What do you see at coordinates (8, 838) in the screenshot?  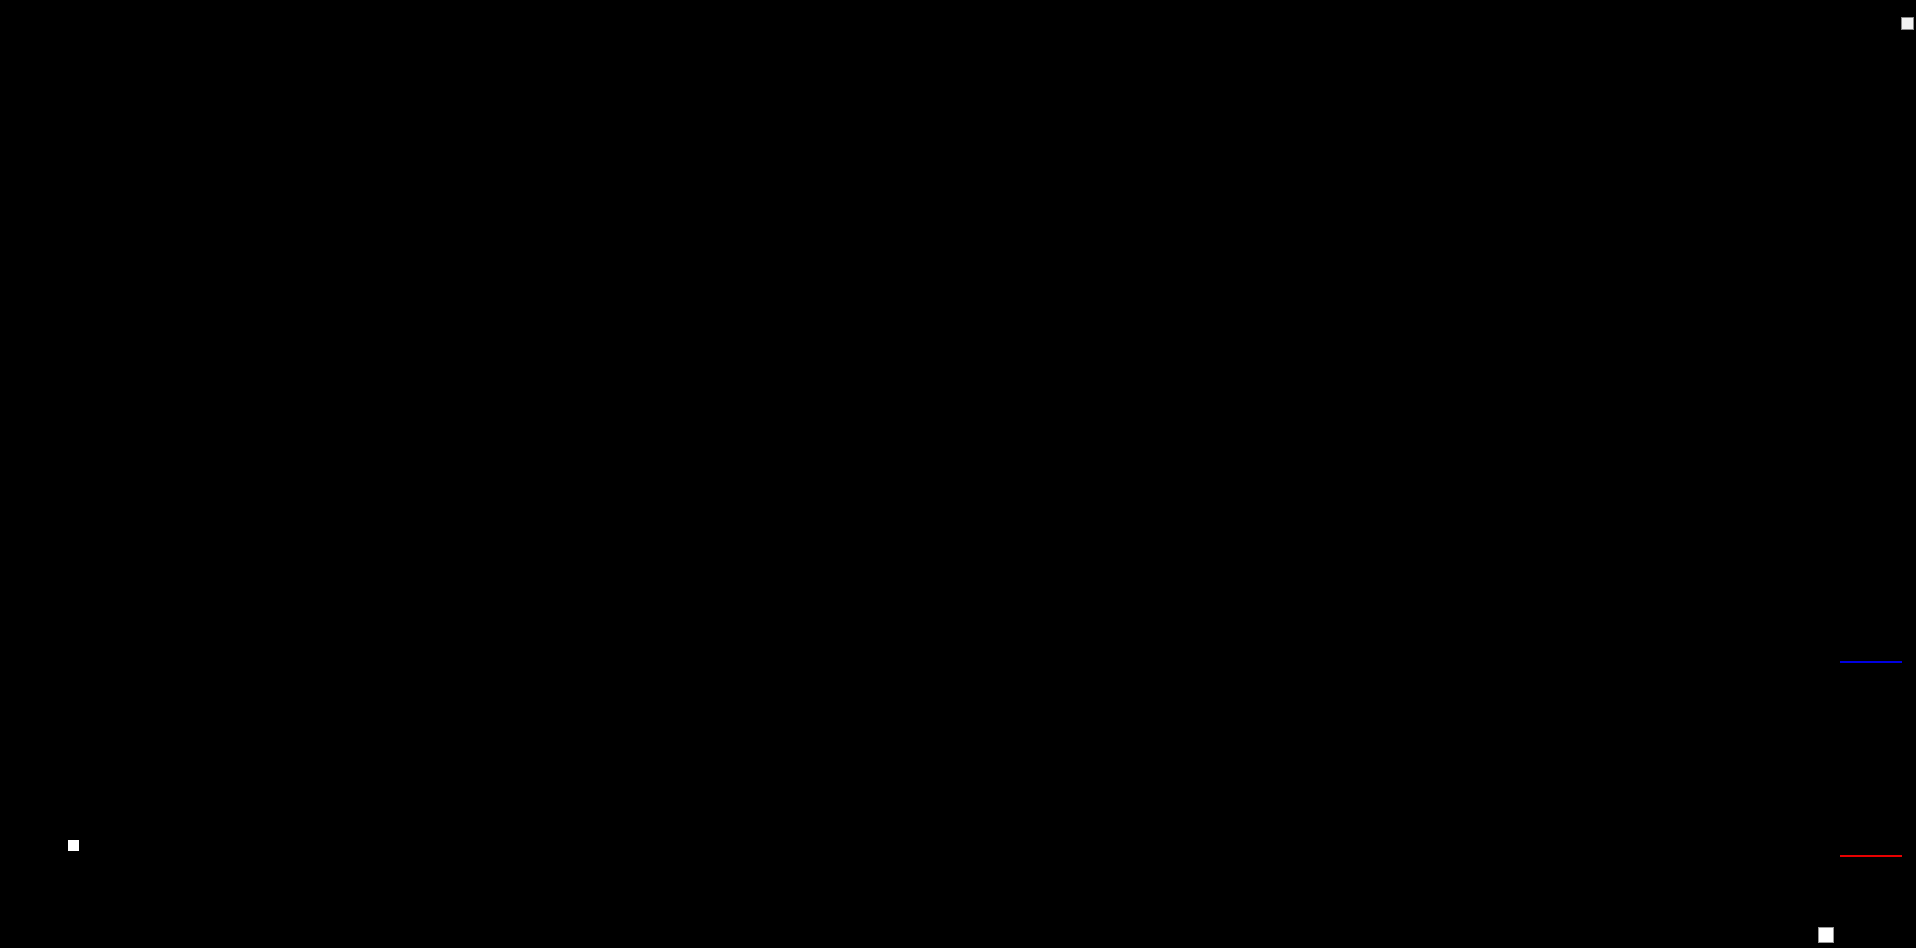 I see `sto-indicator-label` at bounding box center [8, 838].